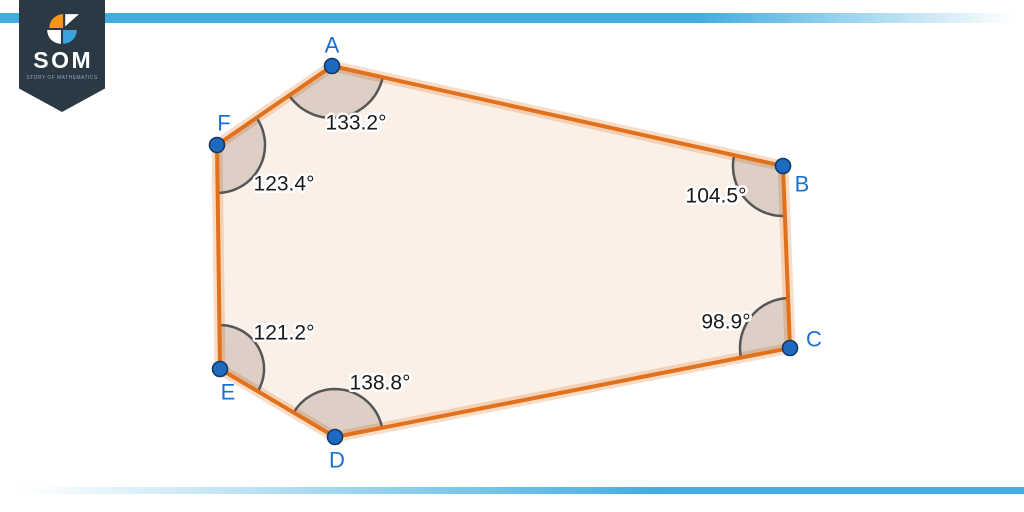 The image size is (1024, 512). What do you see at coordinates (63, 29) in the screenshot?
I see `som-pinwheel-icon` at bounding box center [63, 29].